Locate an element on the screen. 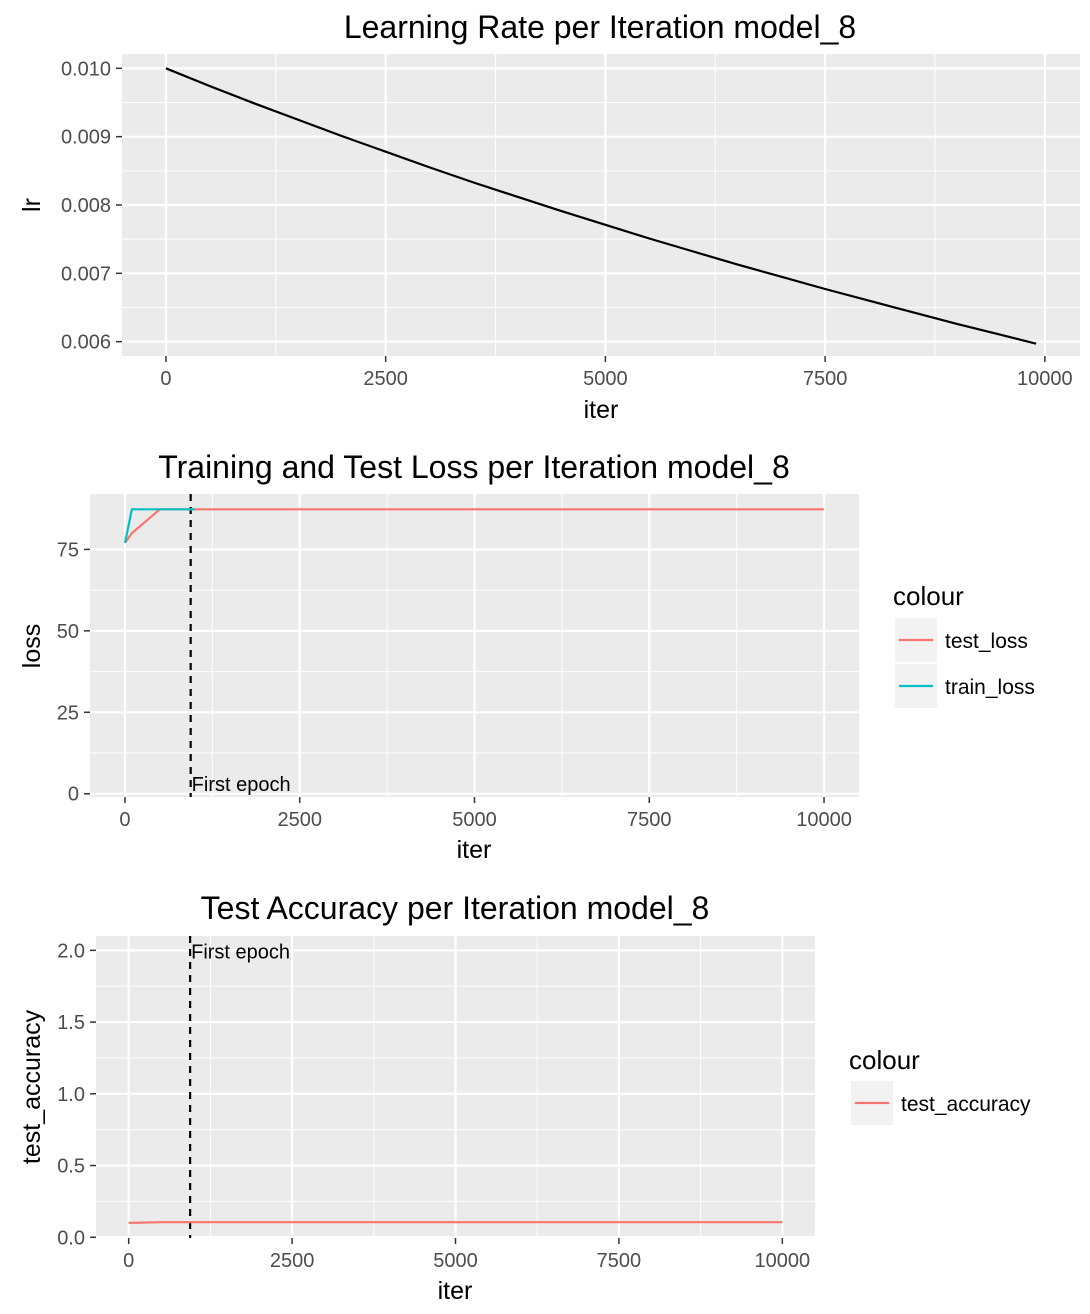  y-tick-label: 50 is located at coordinates (68, 632).